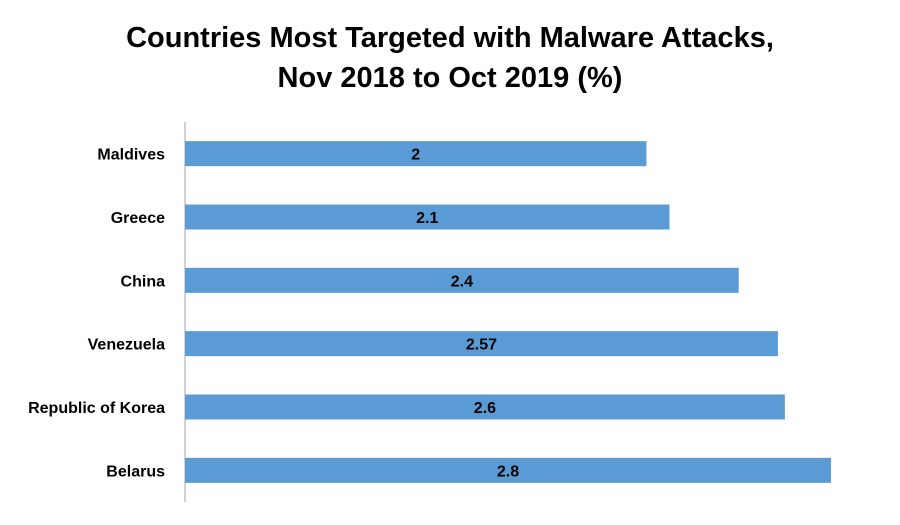 This screenshot has width=900, height=525. I want to click on bar-maldives, so click(416, 154).